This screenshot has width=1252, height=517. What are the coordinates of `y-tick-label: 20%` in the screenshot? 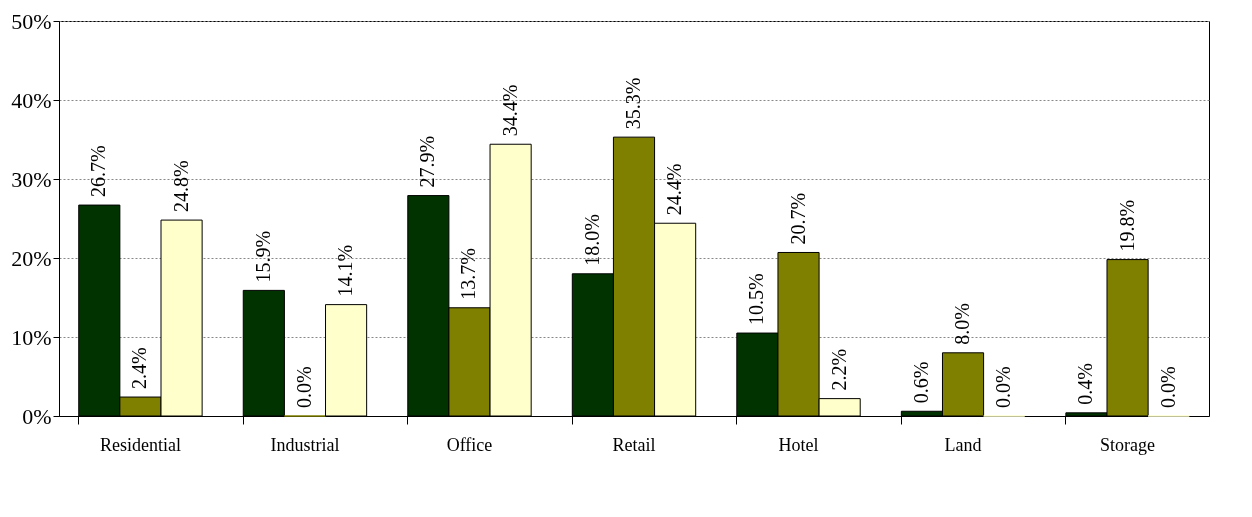 It's located at (31, 258).